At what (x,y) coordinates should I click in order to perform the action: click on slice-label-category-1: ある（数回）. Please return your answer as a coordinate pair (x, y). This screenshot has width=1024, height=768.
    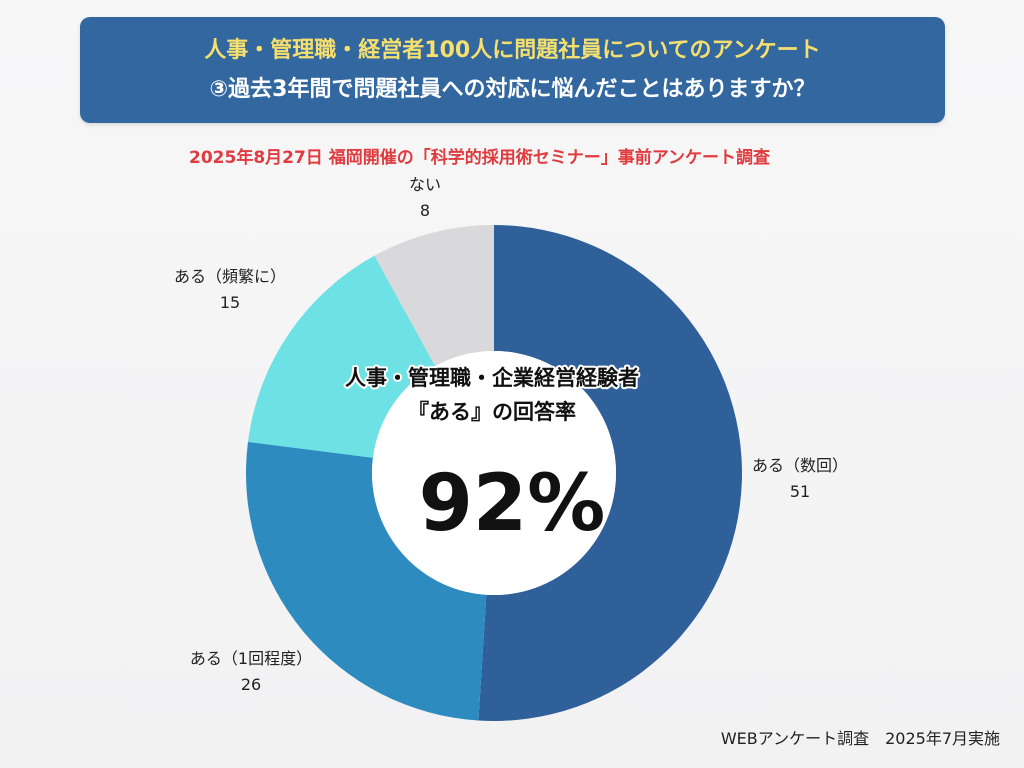
    Looking at the image, I should click on (800, 465).